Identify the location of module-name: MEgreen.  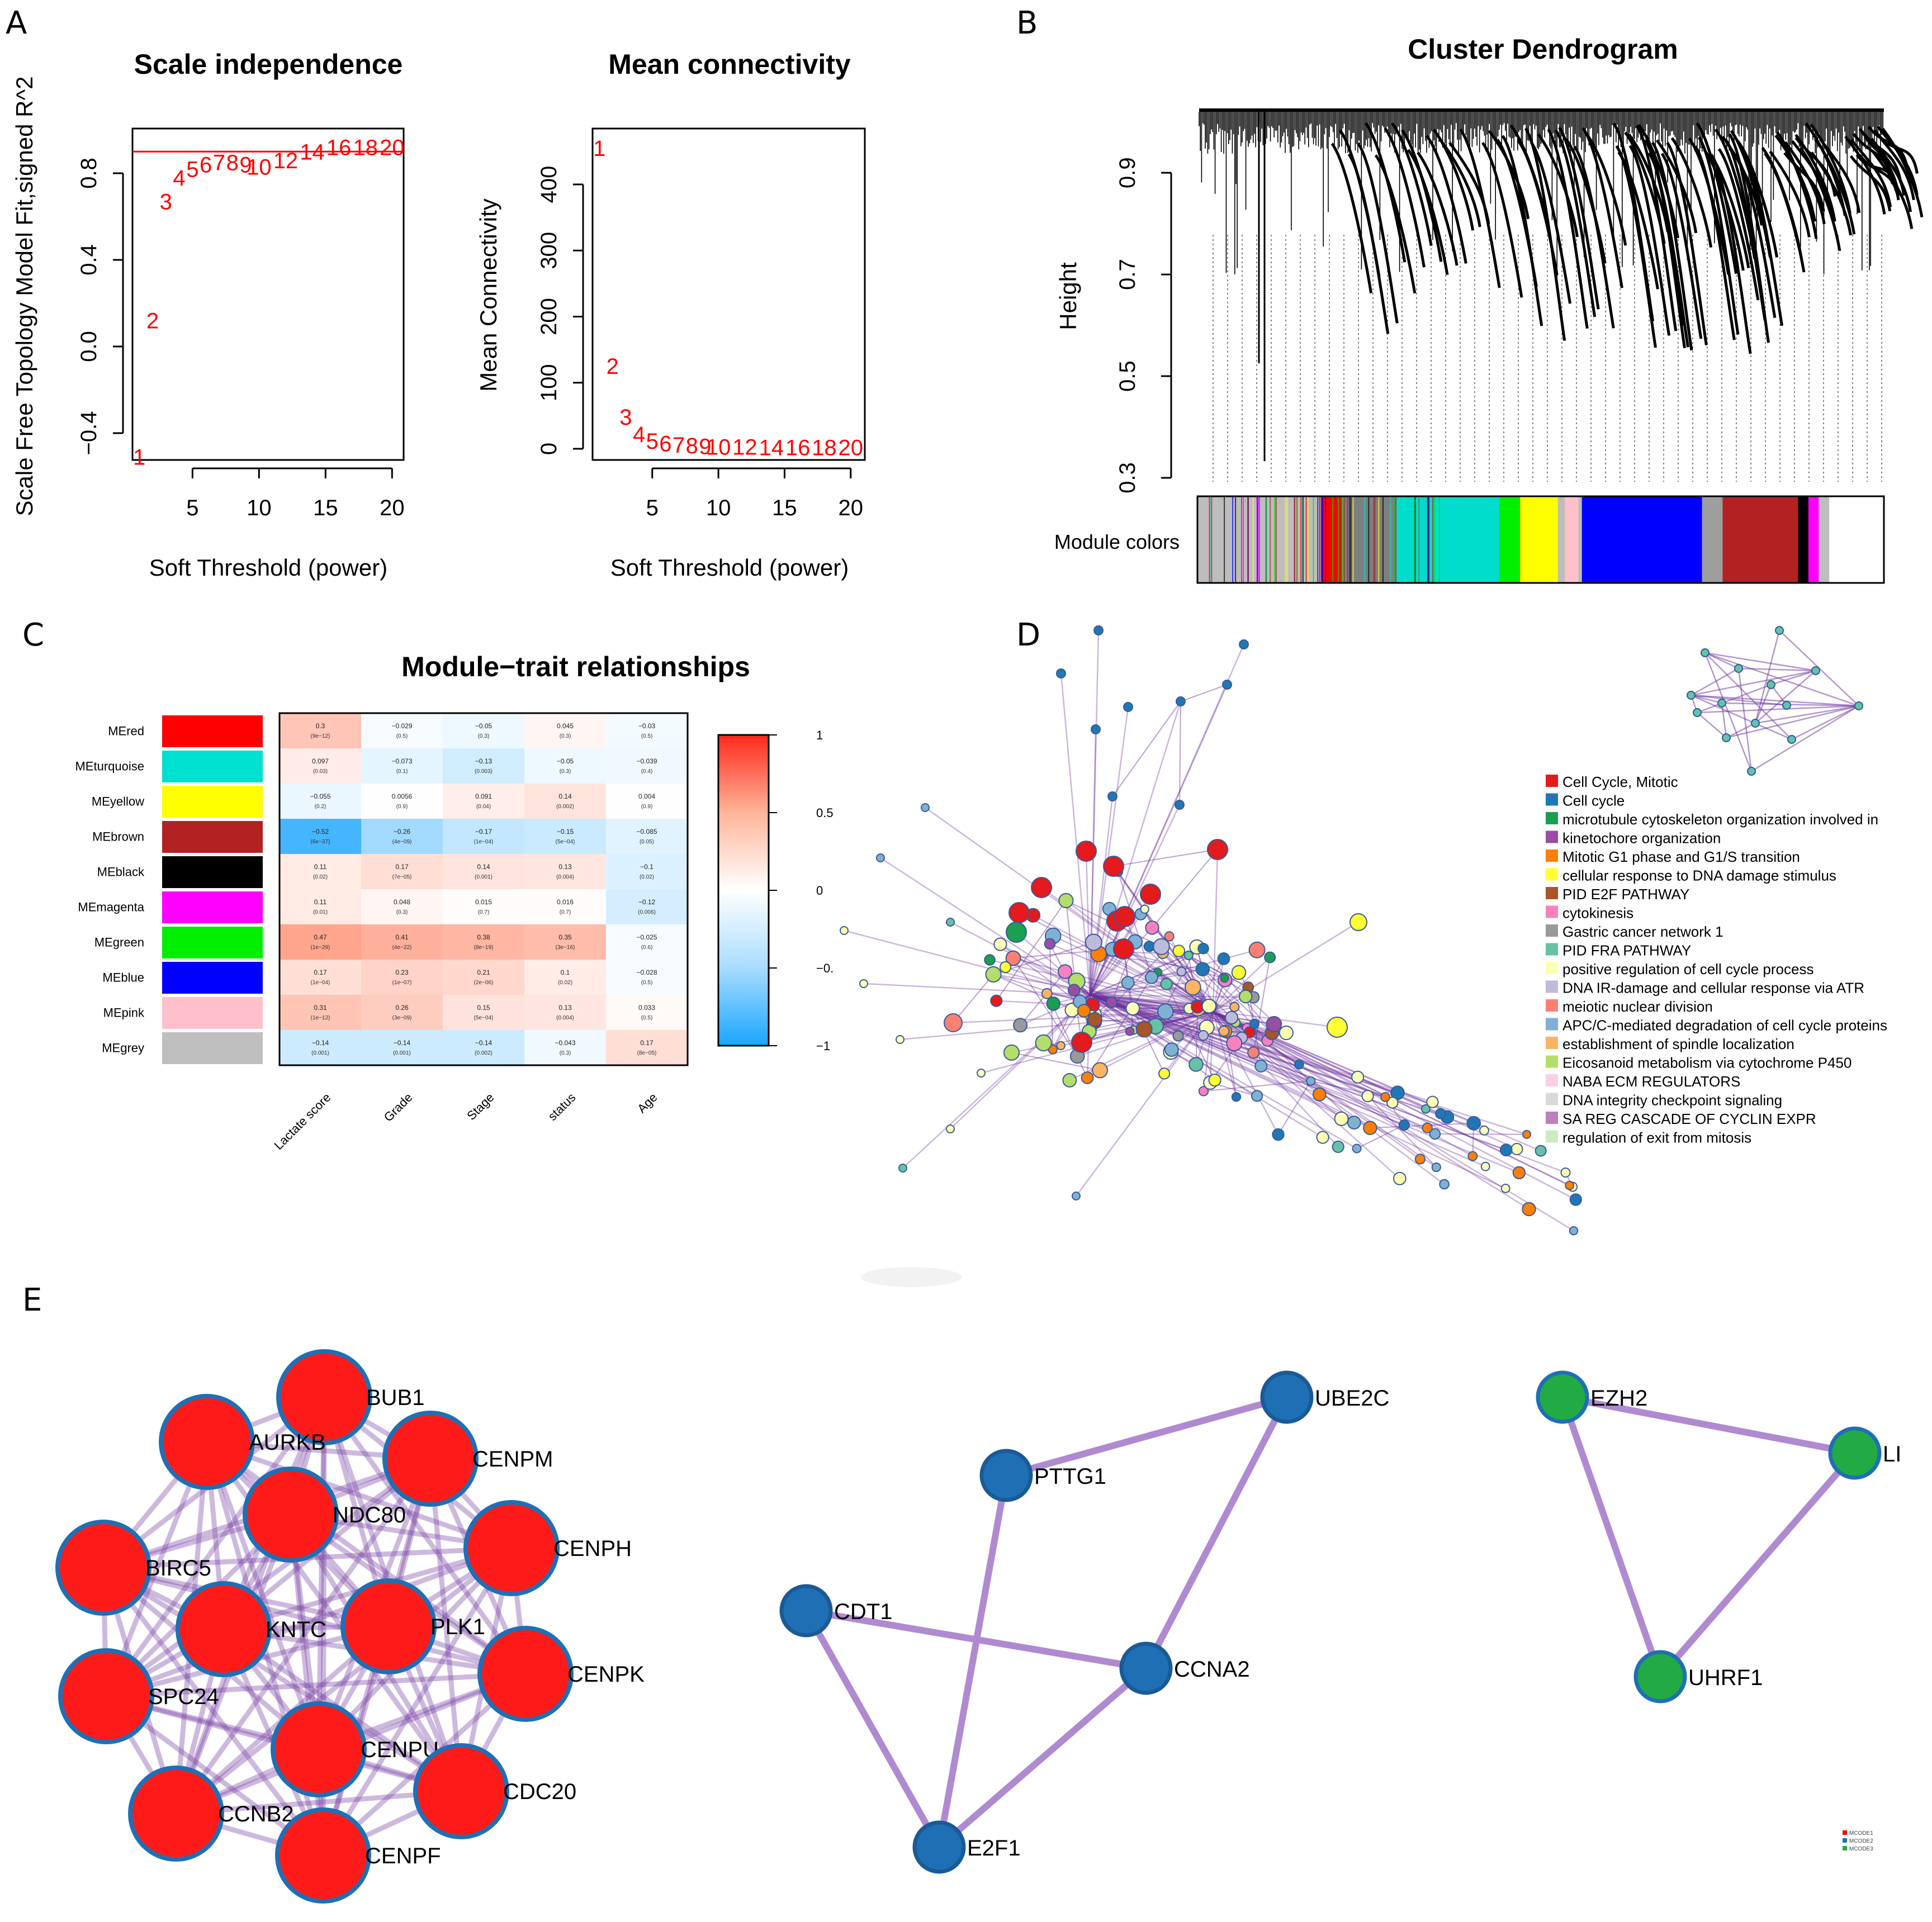
(119, 943).